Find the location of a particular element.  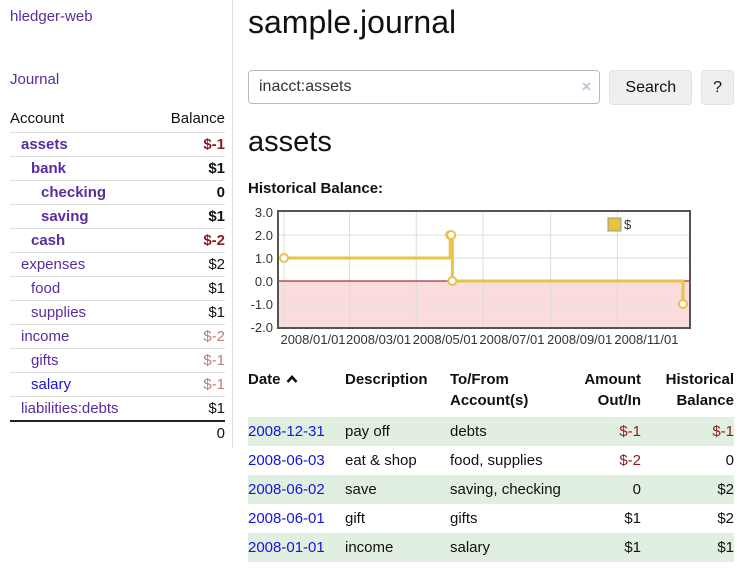

transaction-amount-cell: $-1 is located at coordinates (630, 431).